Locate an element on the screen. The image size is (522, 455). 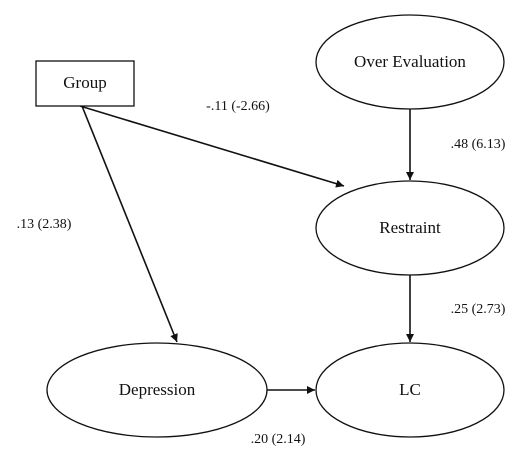
node-label: Over Evaluation is located at coordinates (410, 61).